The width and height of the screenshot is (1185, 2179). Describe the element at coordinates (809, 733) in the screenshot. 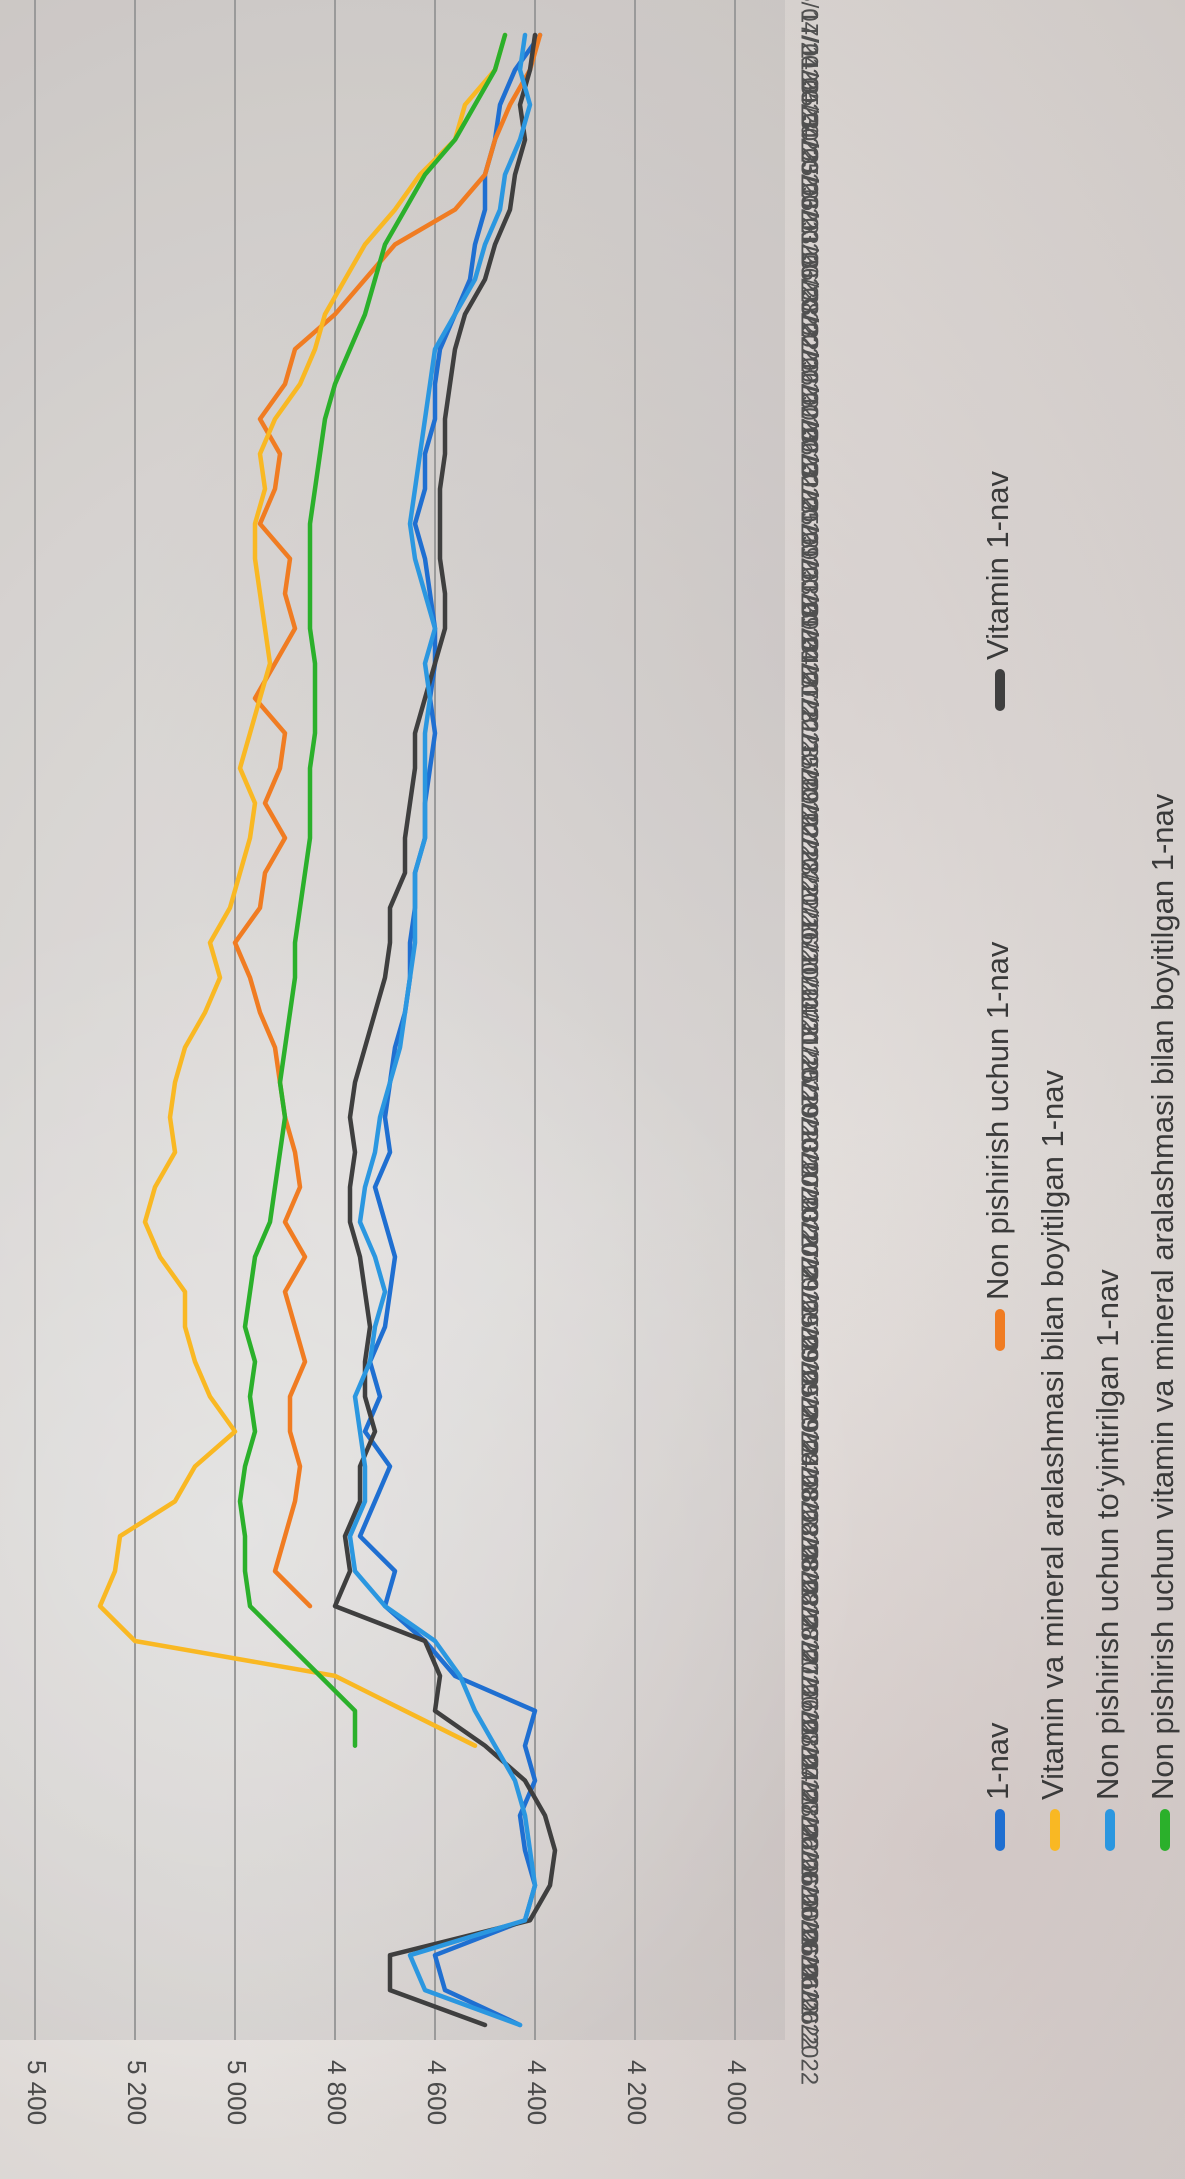

I see `date-tick-label: 27/12/2022` at that location.